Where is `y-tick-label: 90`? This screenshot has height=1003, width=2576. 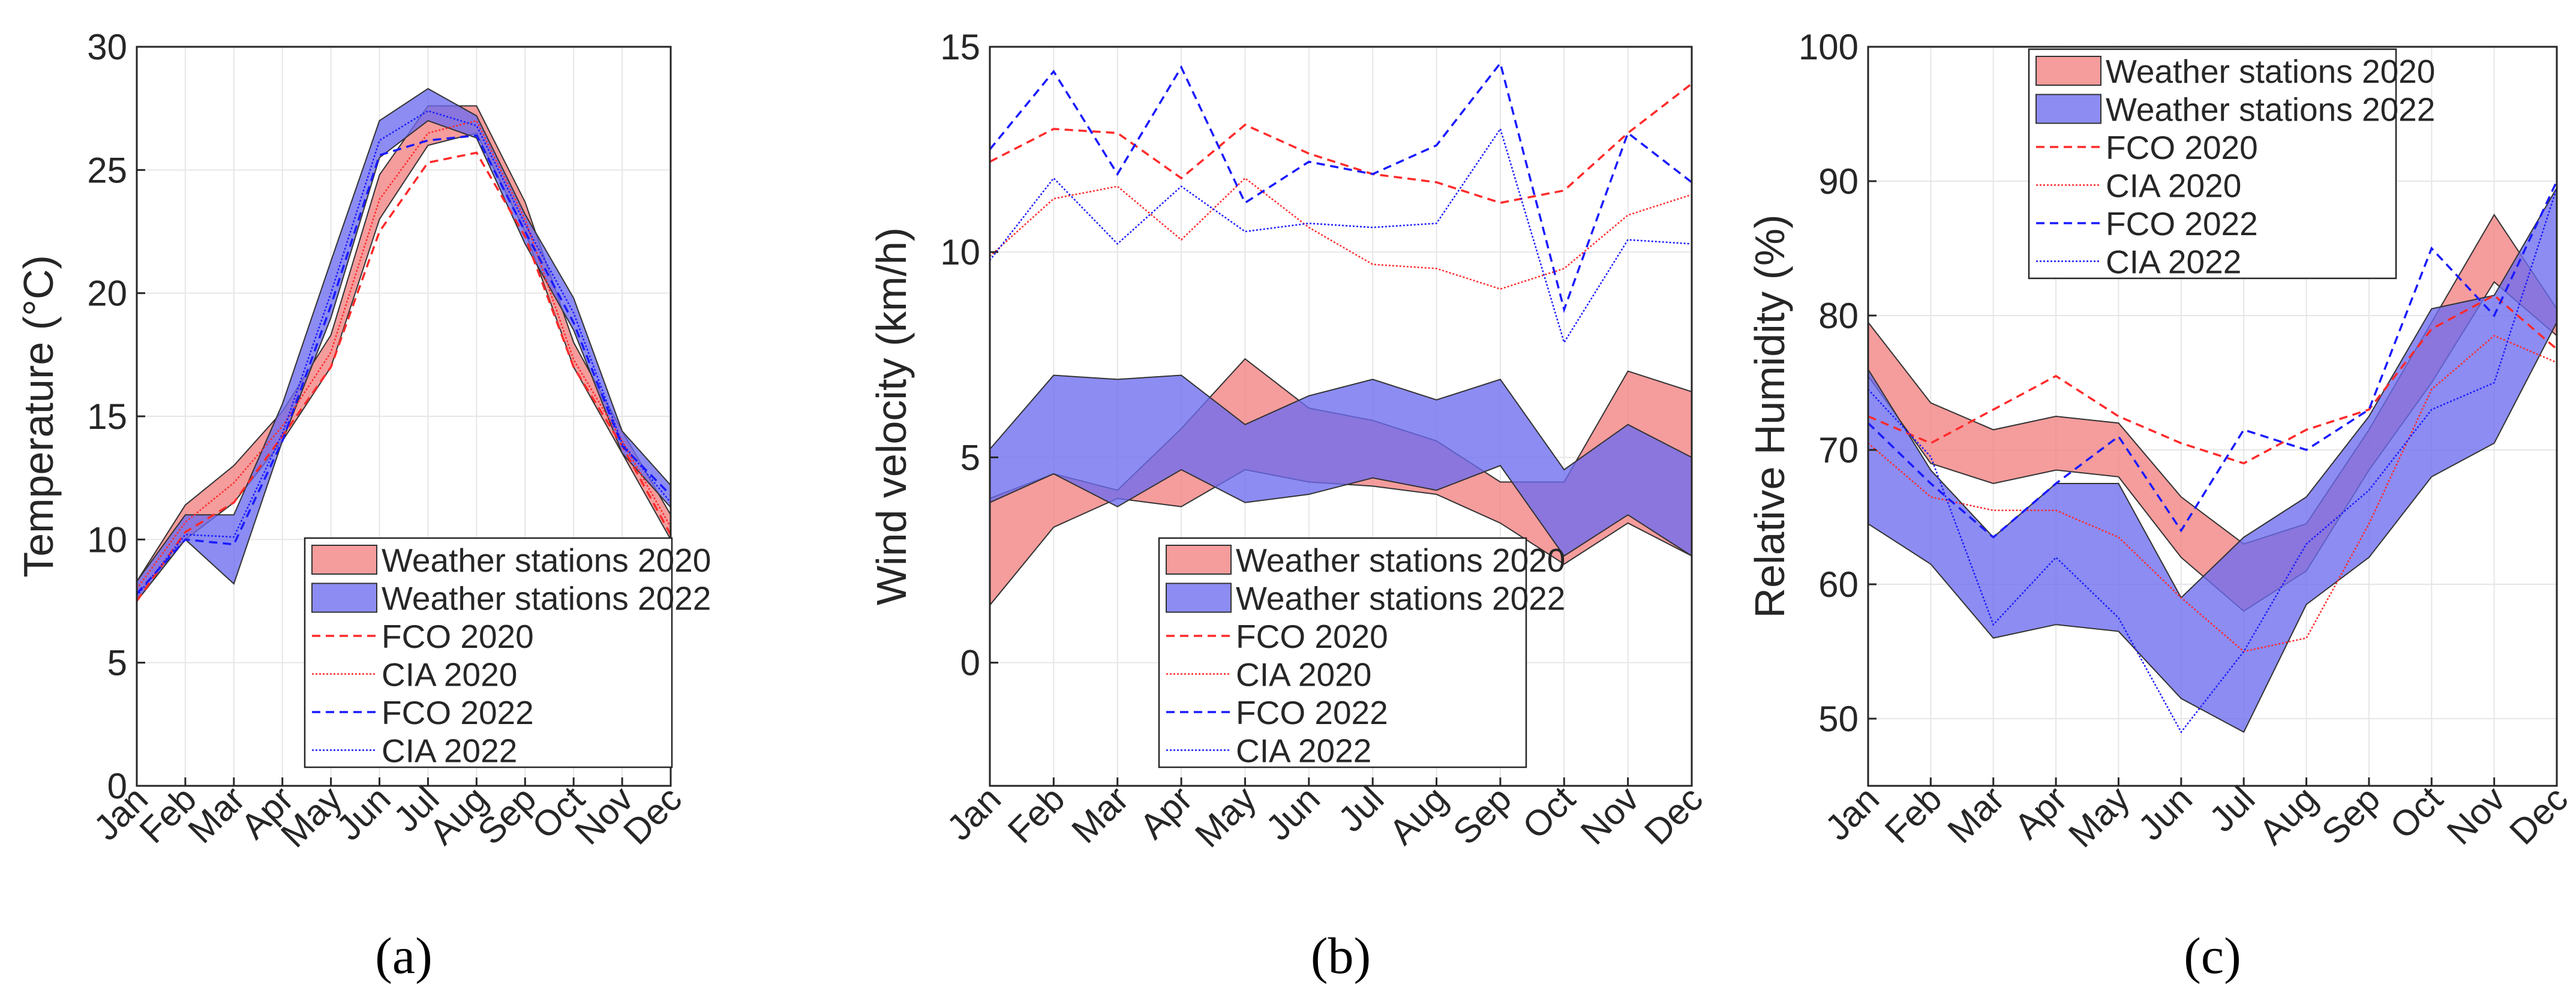
y-tick-label: 90 is located at coordinates (1838, 181).